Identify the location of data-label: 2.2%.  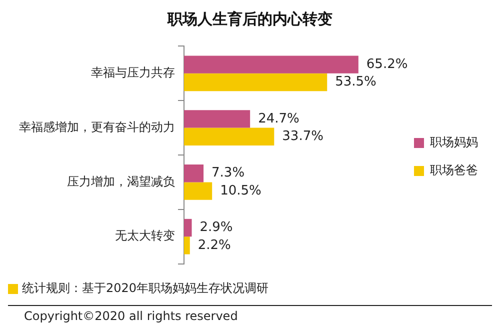
(214, 245).